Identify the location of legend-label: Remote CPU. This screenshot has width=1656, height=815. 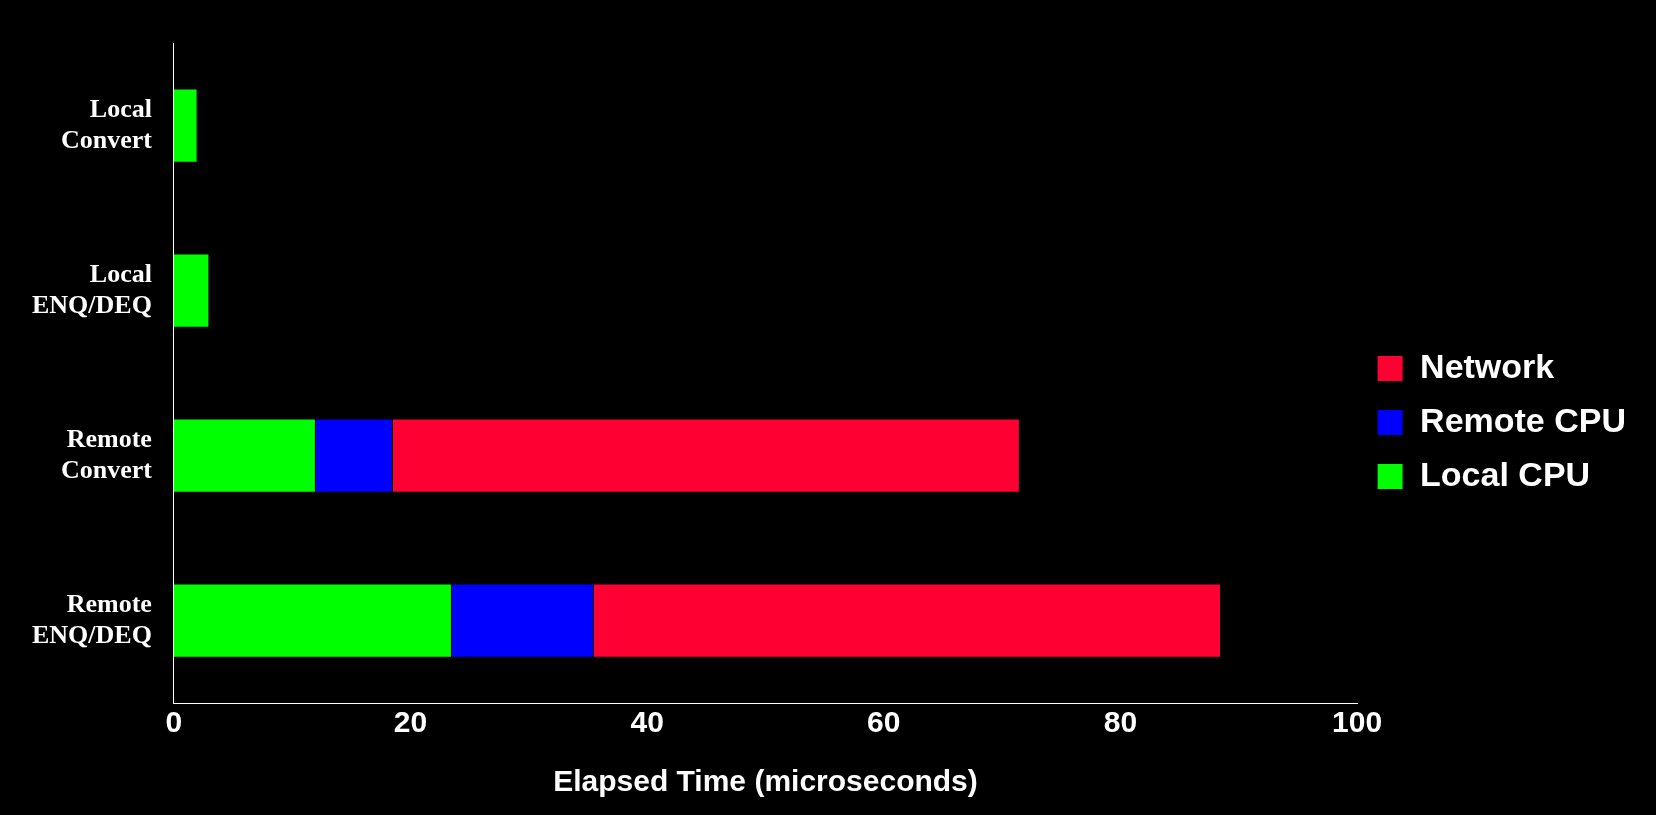
(1523, 419).